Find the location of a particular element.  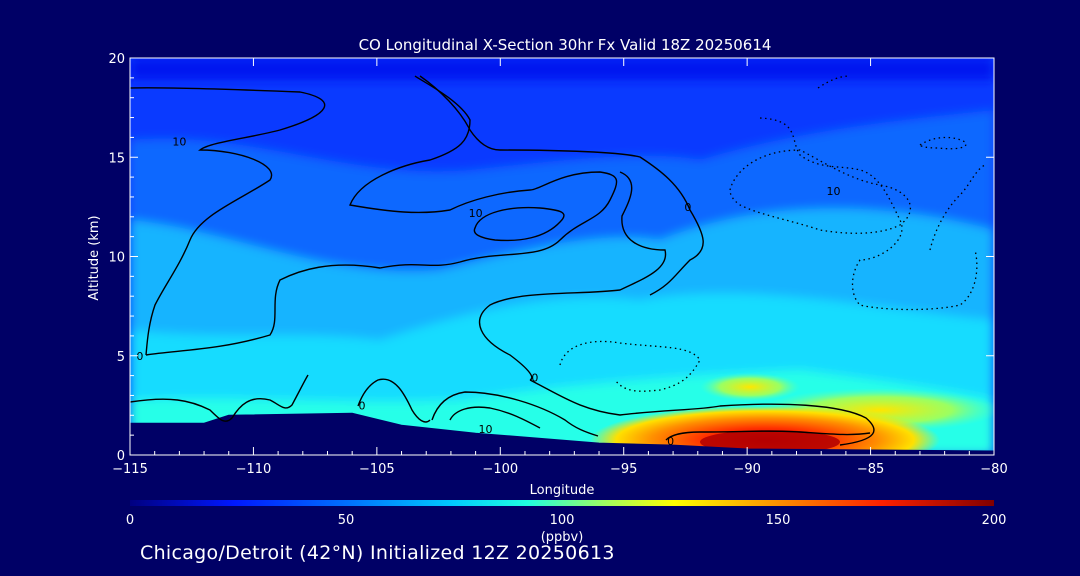

x-tick-label: −110 is located at coordinates (254, 469).